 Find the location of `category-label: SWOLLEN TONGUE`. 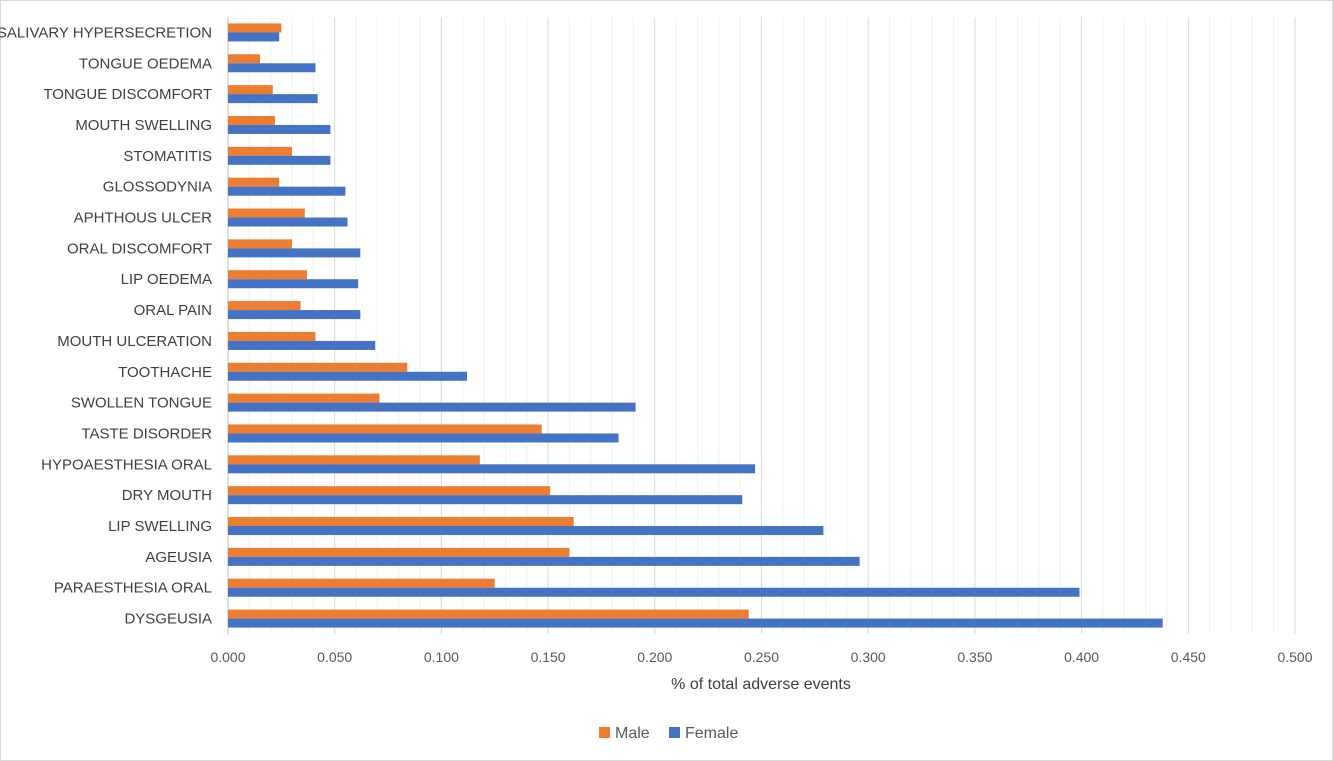

category-label: SWOLLEN TONGUE is located at coordinates (141, 403).